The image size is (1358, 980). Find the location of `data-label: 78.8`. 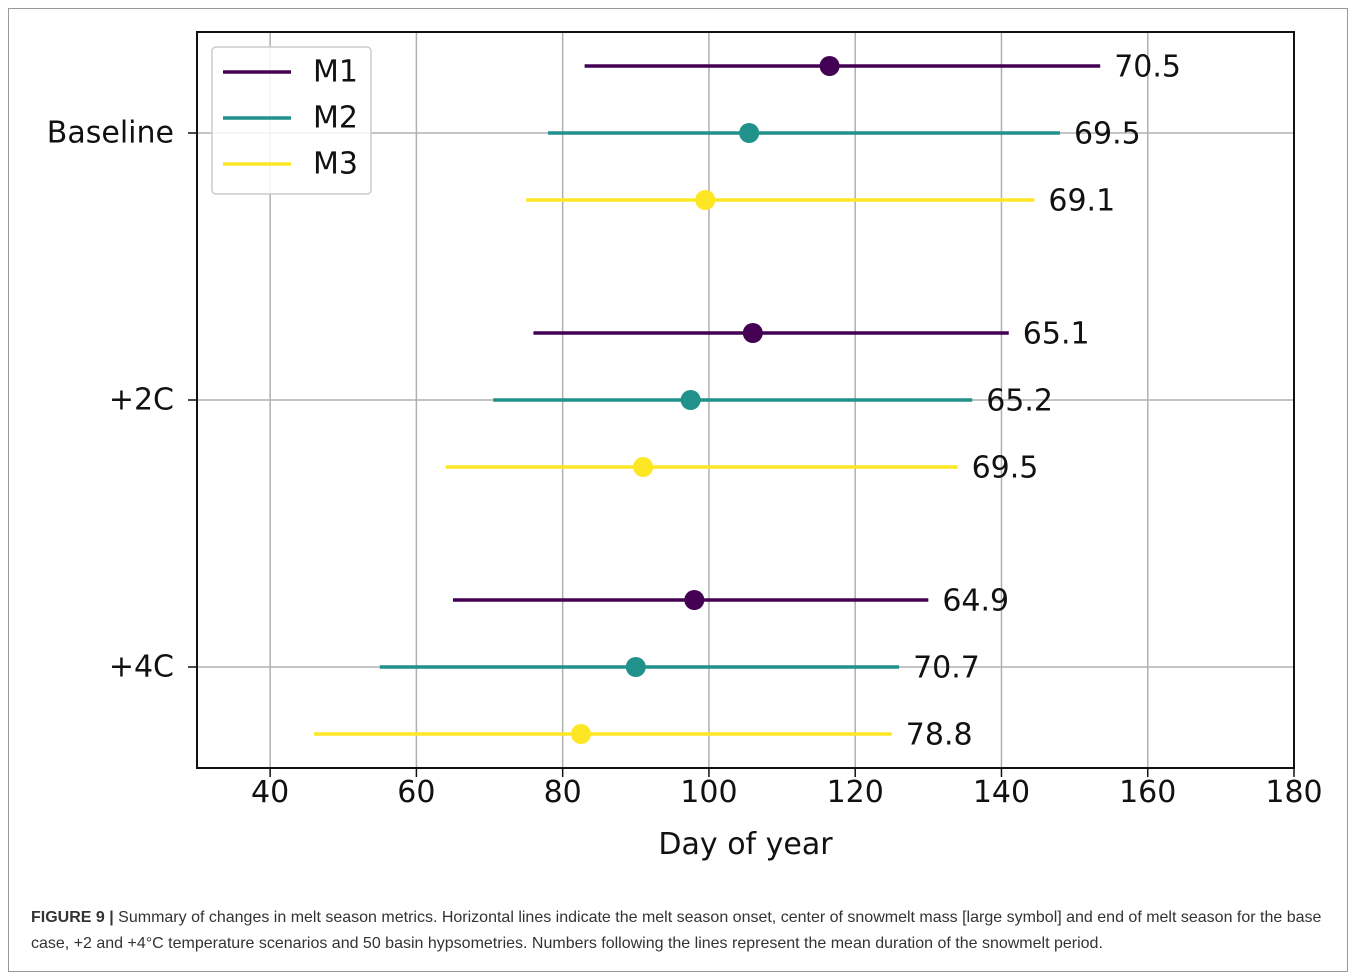

data-label: 78.8 is located at coordinates (939, 735).